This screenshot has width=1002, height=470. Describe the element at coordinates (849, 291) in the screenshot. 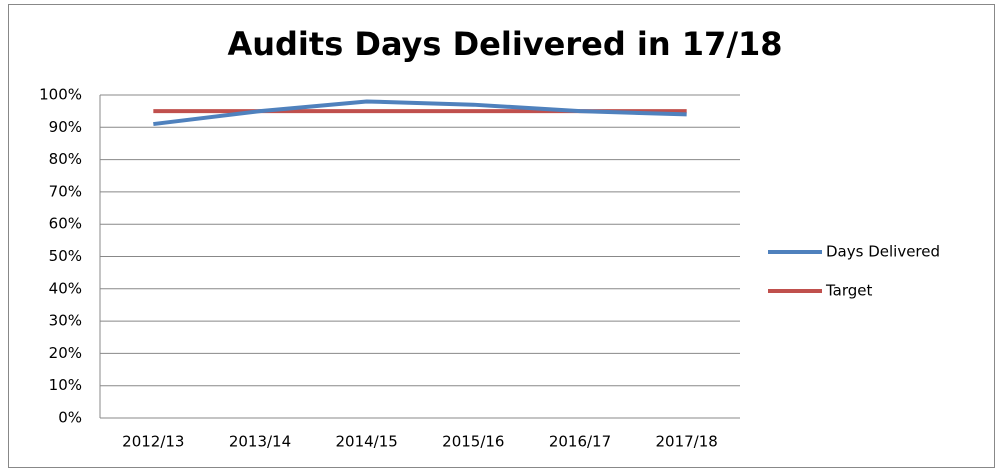

I see `legend-label: Target` at that location.